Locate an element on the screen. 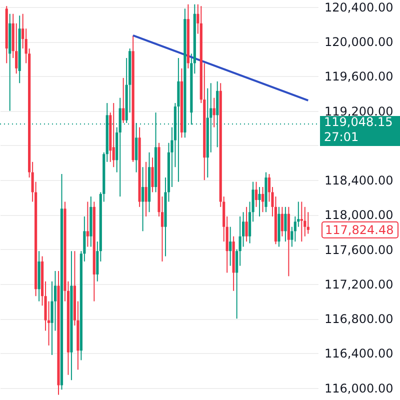 The width and height of the screenshot is (400, 400). y-tick-label: 120,400.00 is located at coordinates (359, 7).